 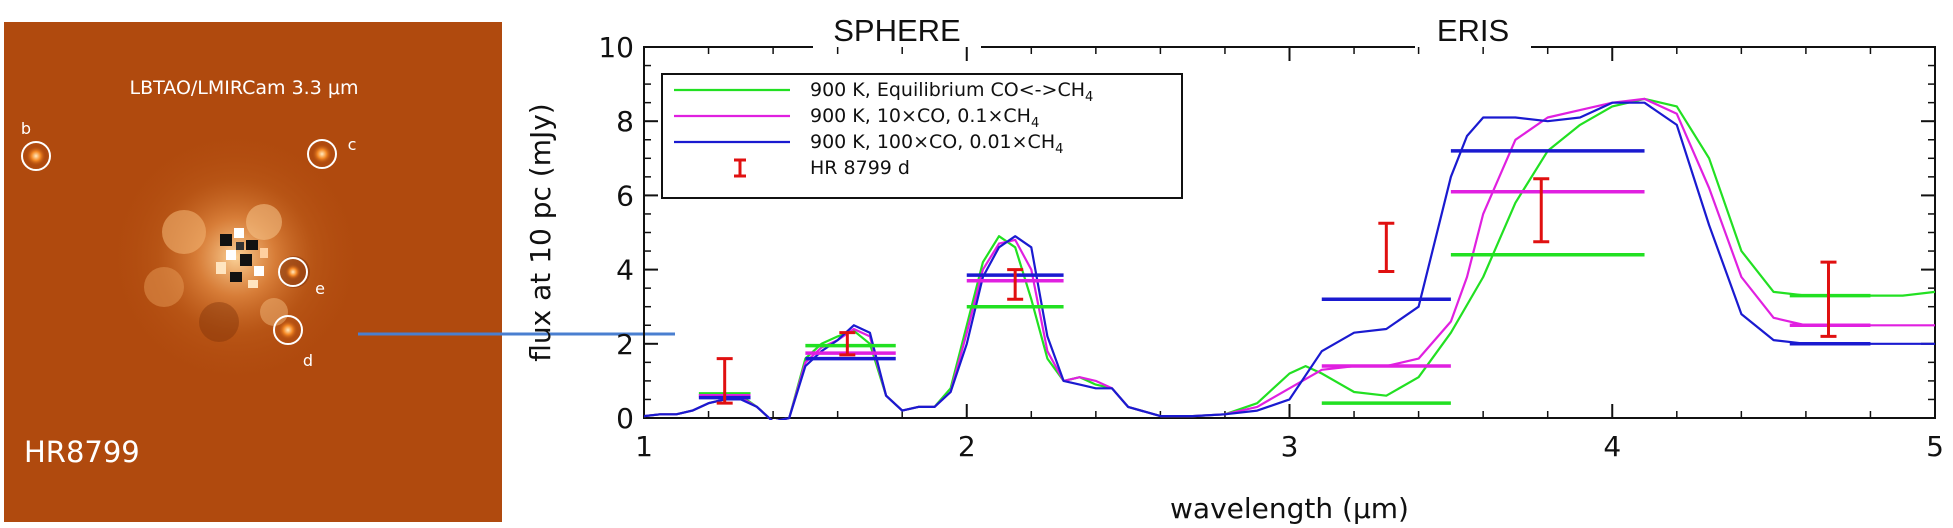 I want to click on planet-e-label: e, so click(x=320, y=288).